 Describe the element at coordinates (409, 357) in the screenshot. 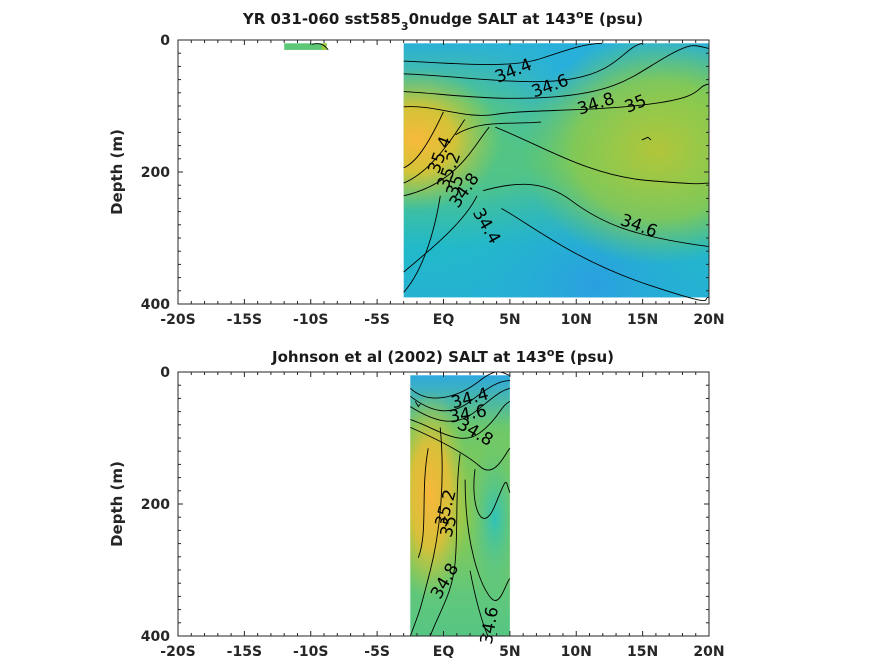

I see `chart-title-part: Johnson et al (2002) SALT at 143` at that location.